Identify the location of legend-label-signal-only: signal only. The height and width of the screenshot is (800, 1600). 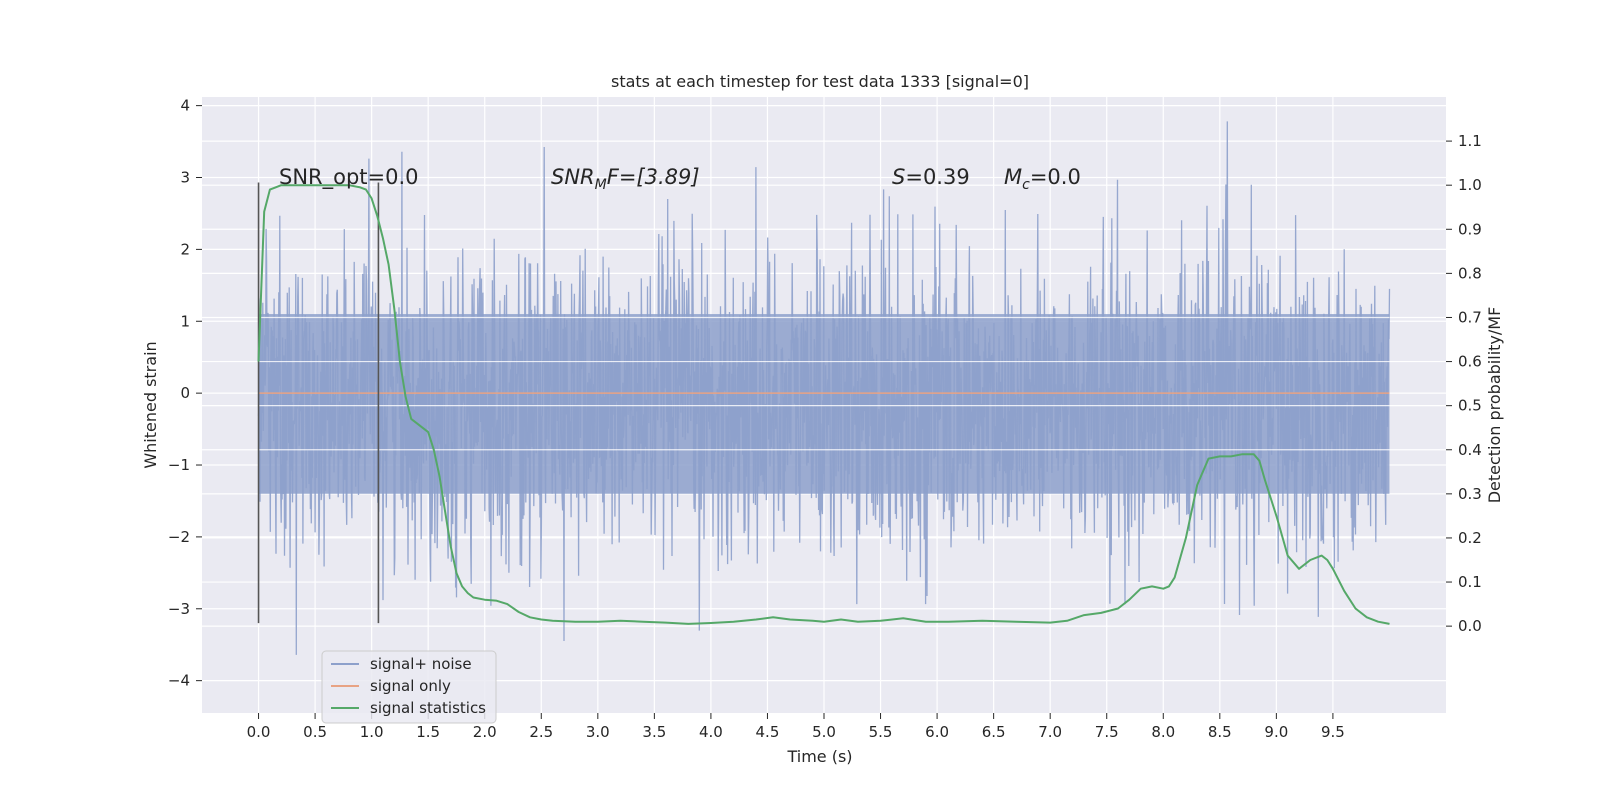
(410, 686).